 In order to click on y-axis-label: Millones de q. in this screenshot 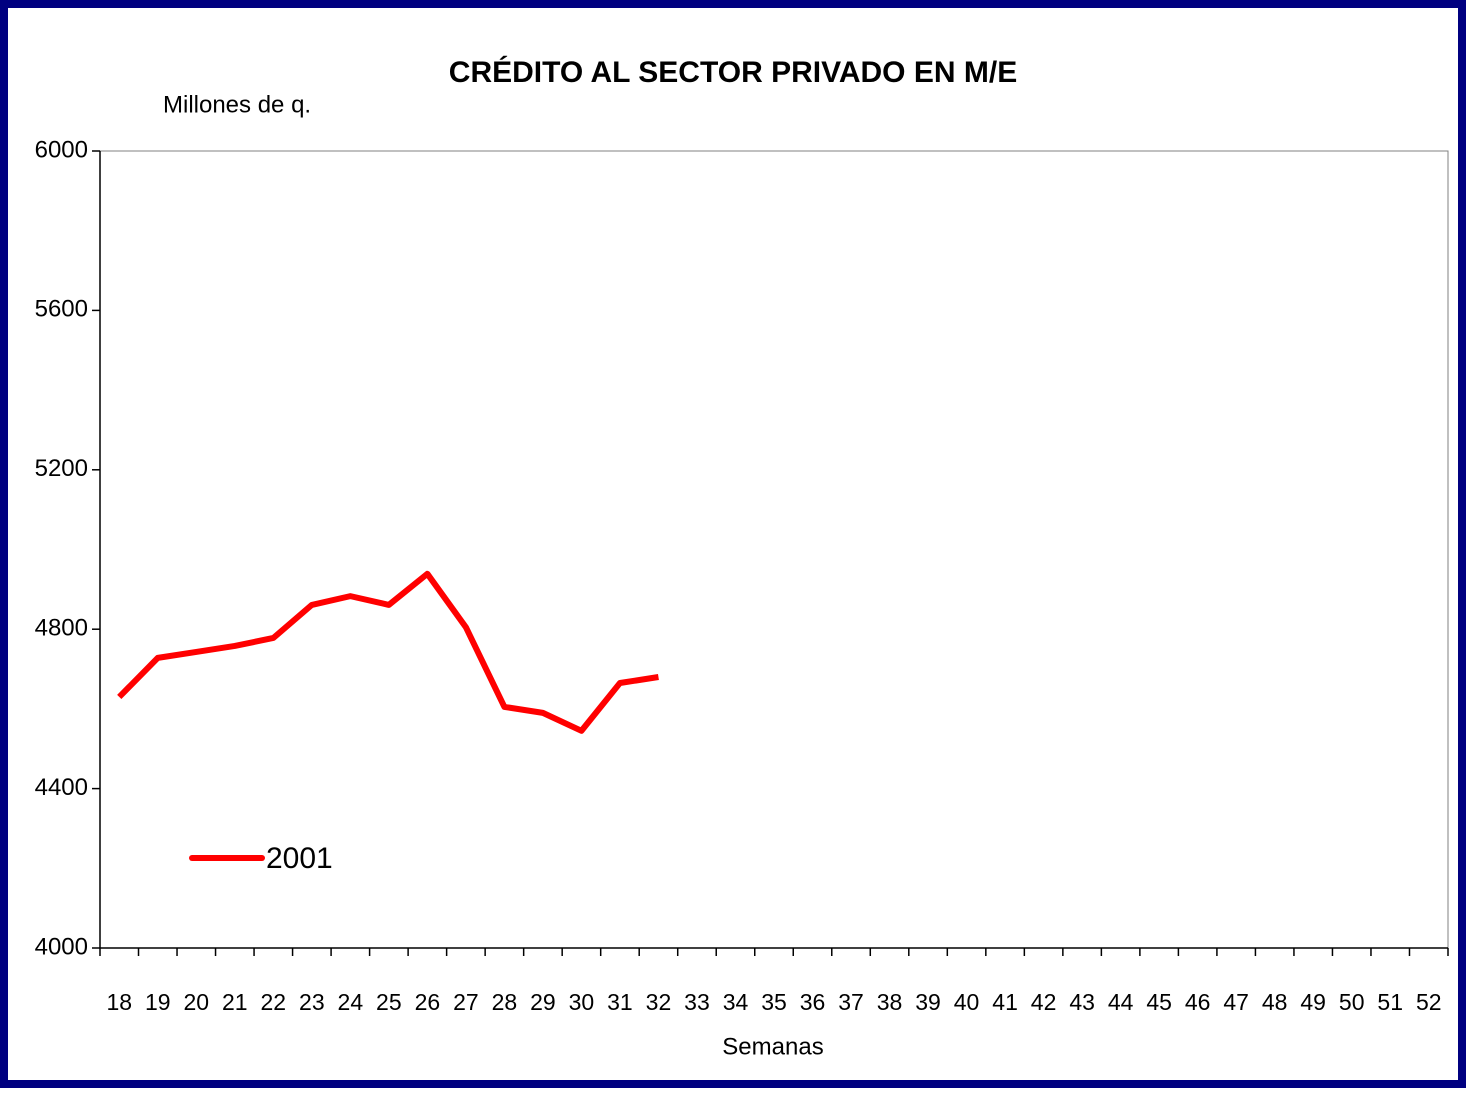, I will do `click(237, 104)`.